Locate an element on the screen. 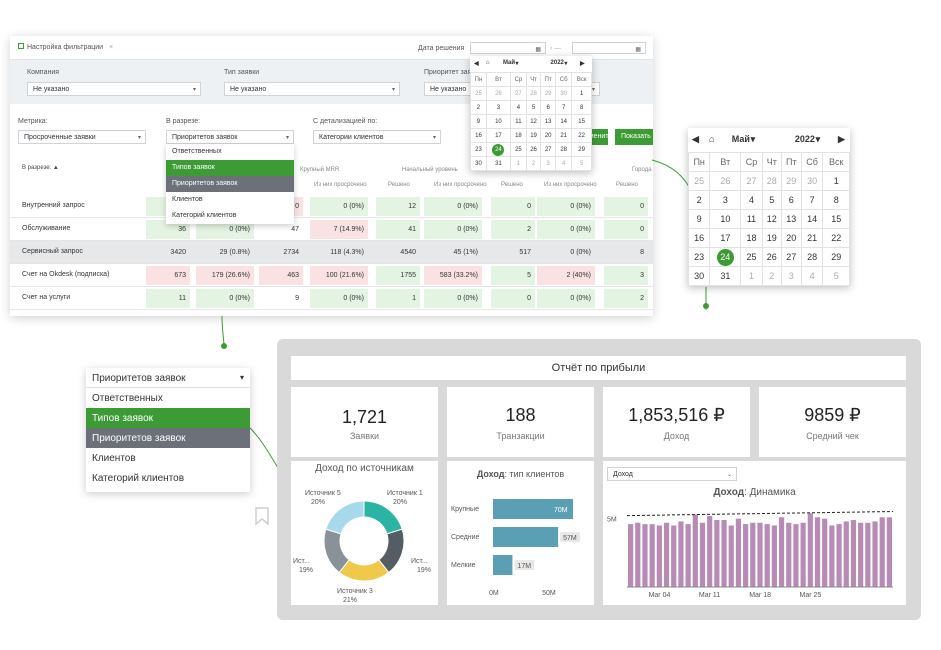  table-cell: 4540 is located at coordinates (408, 252).